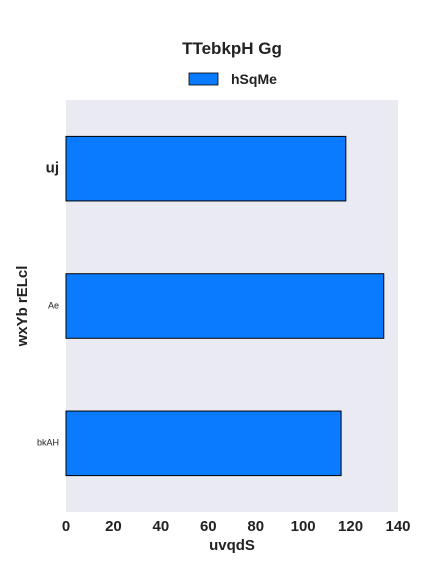  I want to click on legend: hSqMe, so click(232, 79).